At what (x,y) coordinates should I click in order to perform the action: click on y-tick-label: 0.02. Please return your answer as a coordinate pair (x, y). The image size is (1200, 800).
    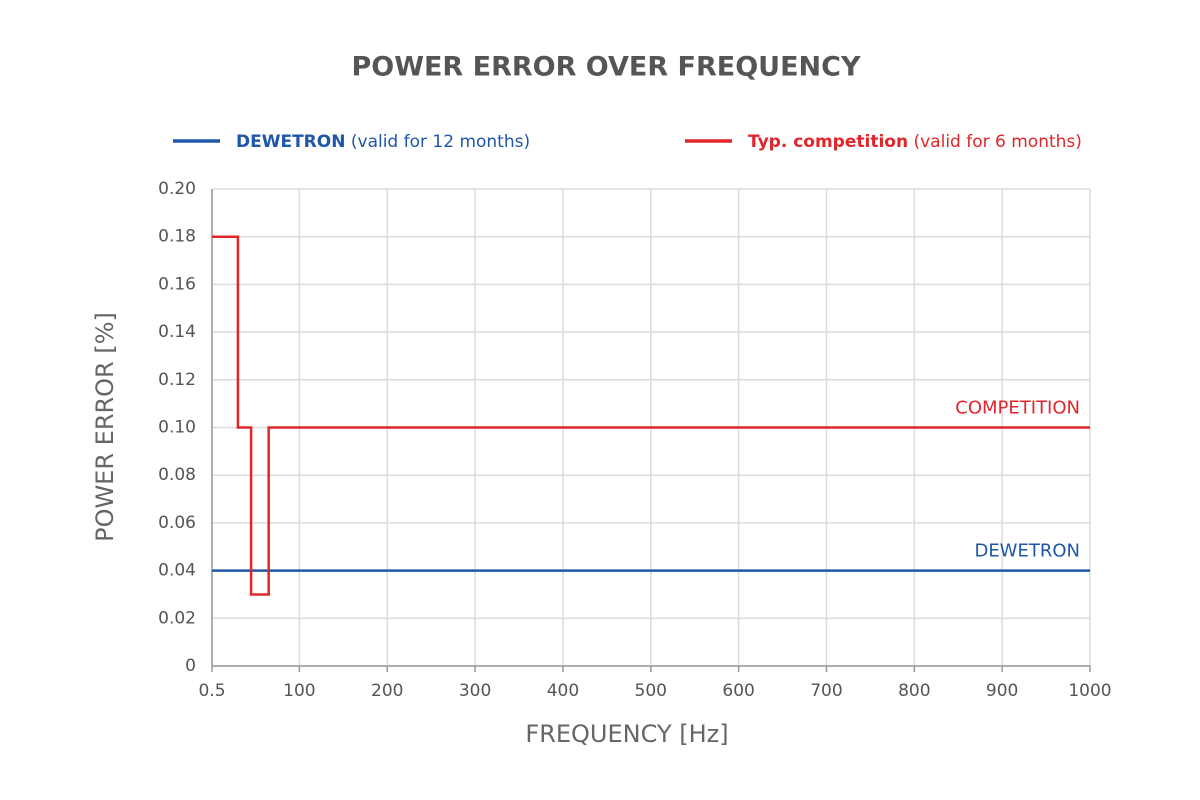
    Looking at the image, I should click on (177, 618).